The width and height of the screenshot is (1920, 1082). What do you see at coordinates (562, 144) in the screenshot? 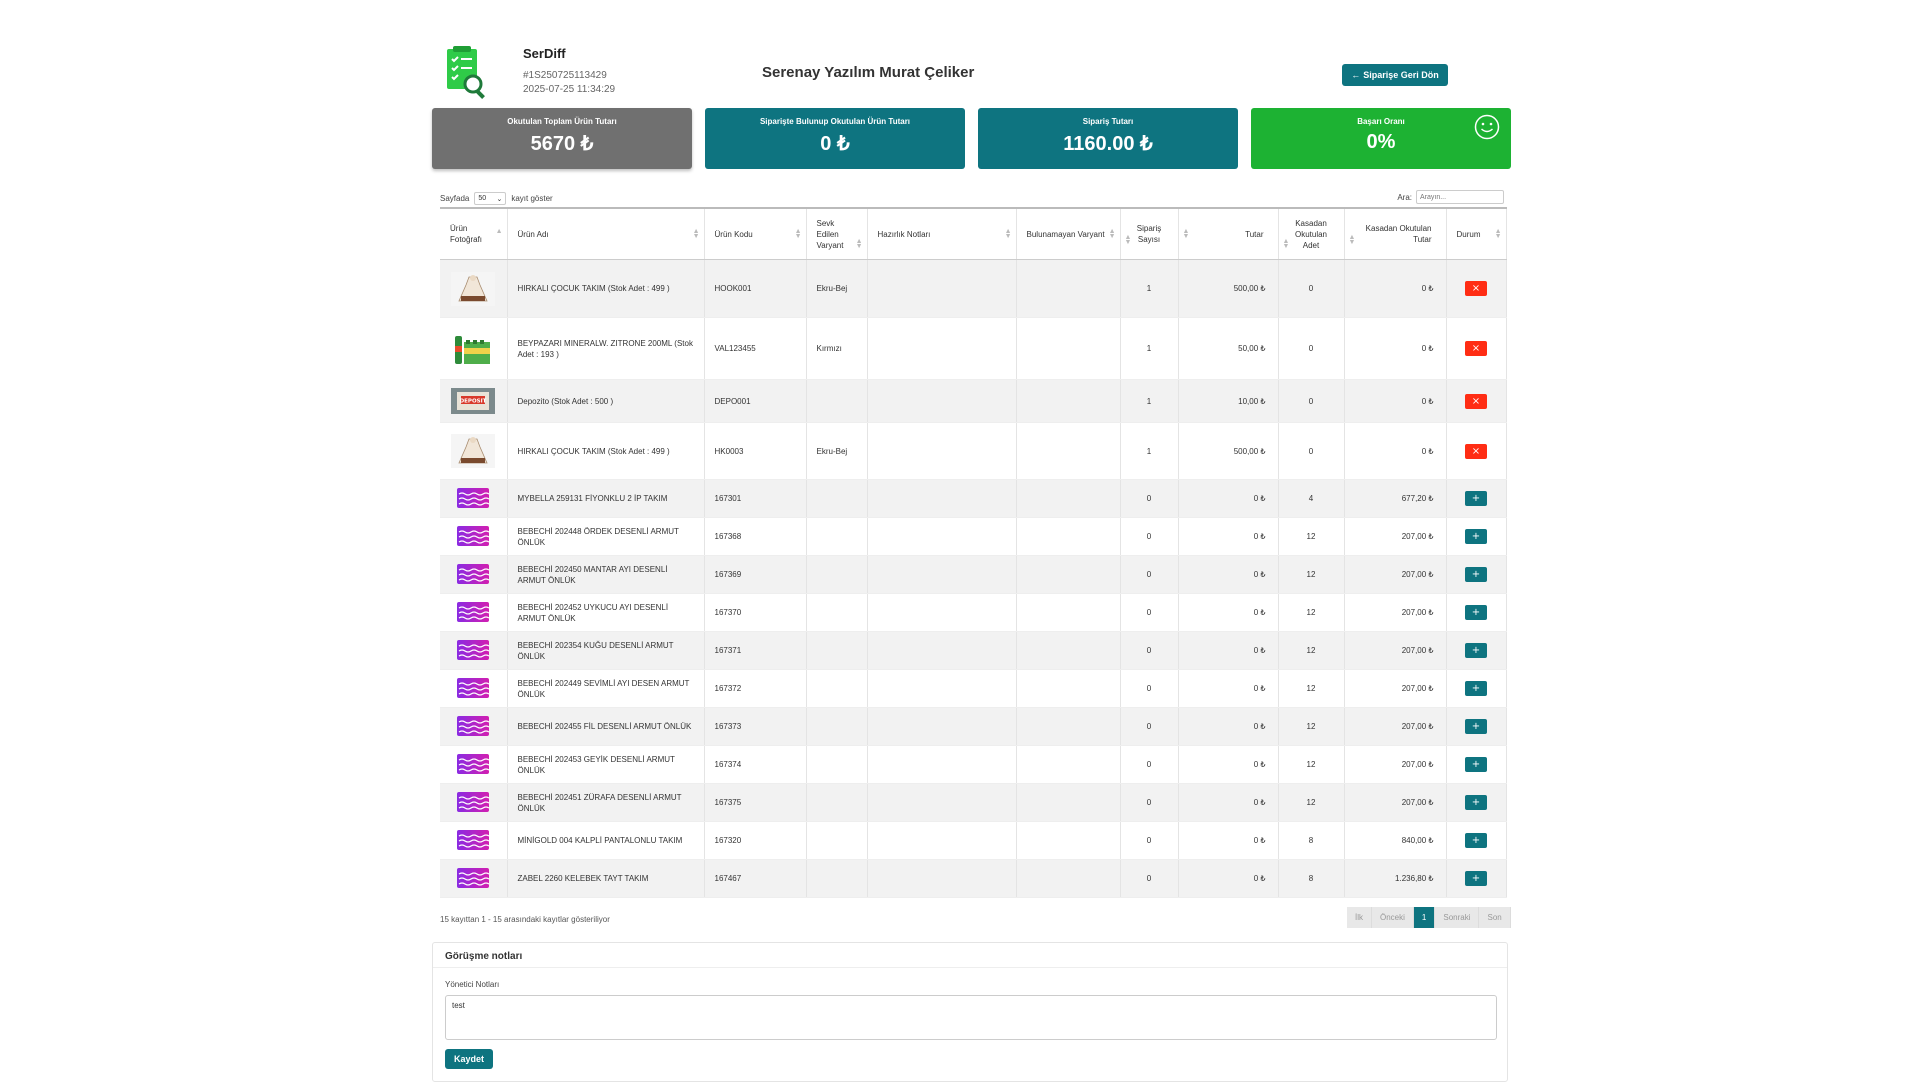
I see `card-value: 5670 ₺` at bounding box center [562, 144].